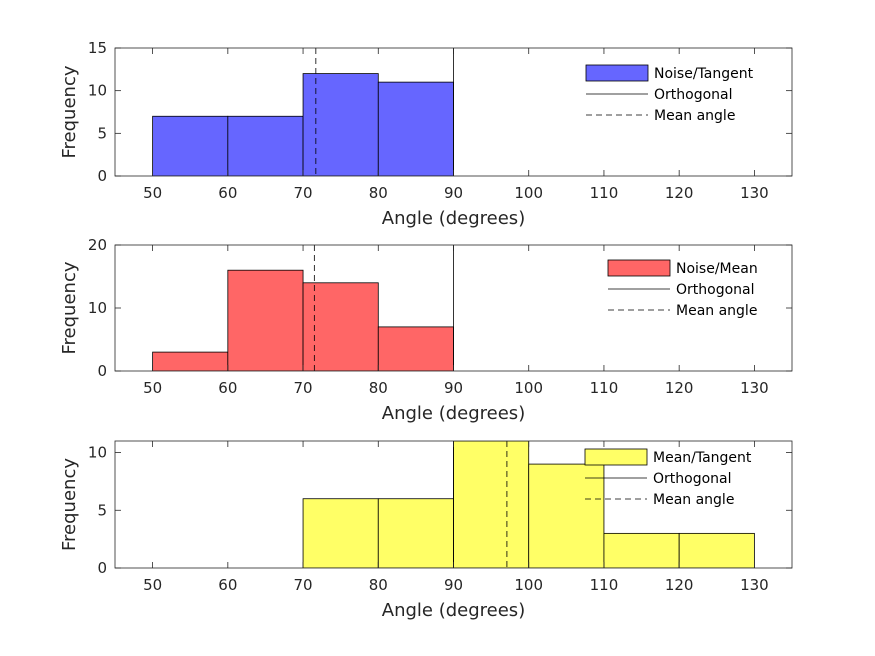 This screenshot has width=875, height=656. I want to click on legend: Mean/Tangent Orthogonal Mean angle, so click(668, 478).